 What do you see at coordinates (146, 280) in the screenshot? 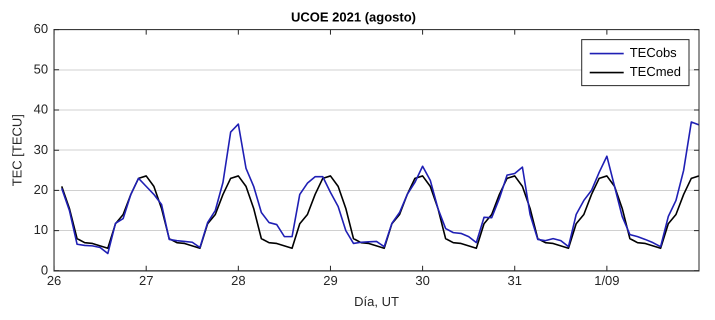
I see `x-tick-label: 27` at bounding box center [146, 280].